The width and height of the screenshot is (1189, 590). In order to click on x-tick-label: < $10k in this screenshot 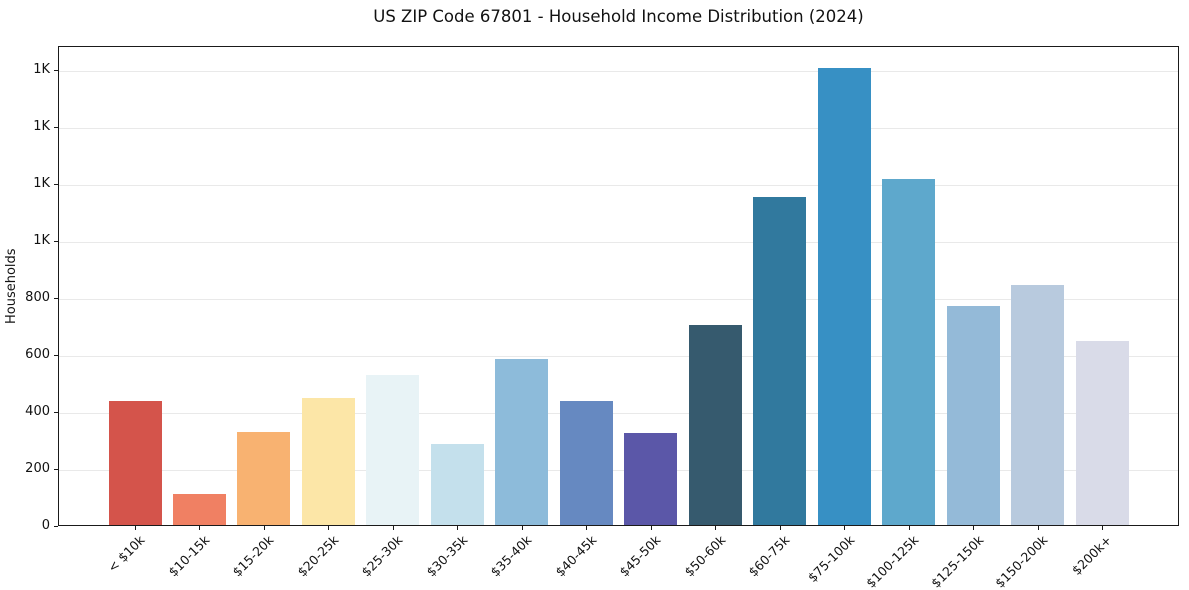, I will do `click(126, 554)`.